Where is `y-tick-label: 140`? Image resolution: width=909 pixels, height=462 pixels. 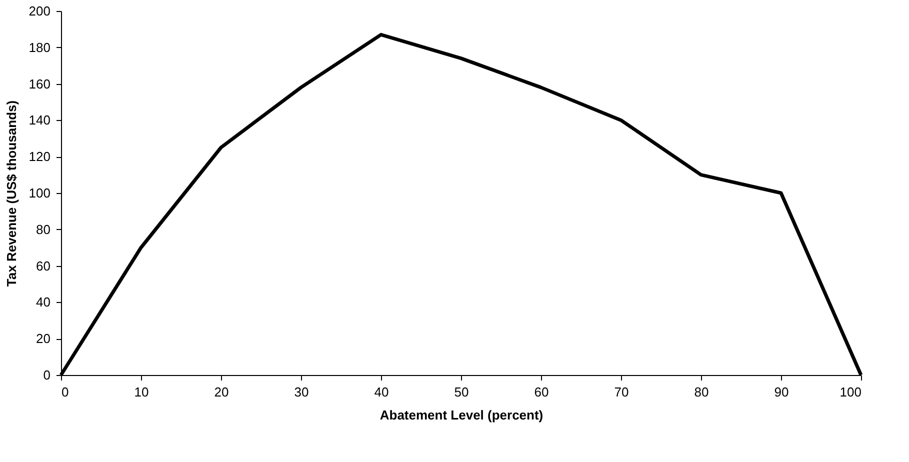 y-tick-label: 140 is located at coordinates (39, 120).